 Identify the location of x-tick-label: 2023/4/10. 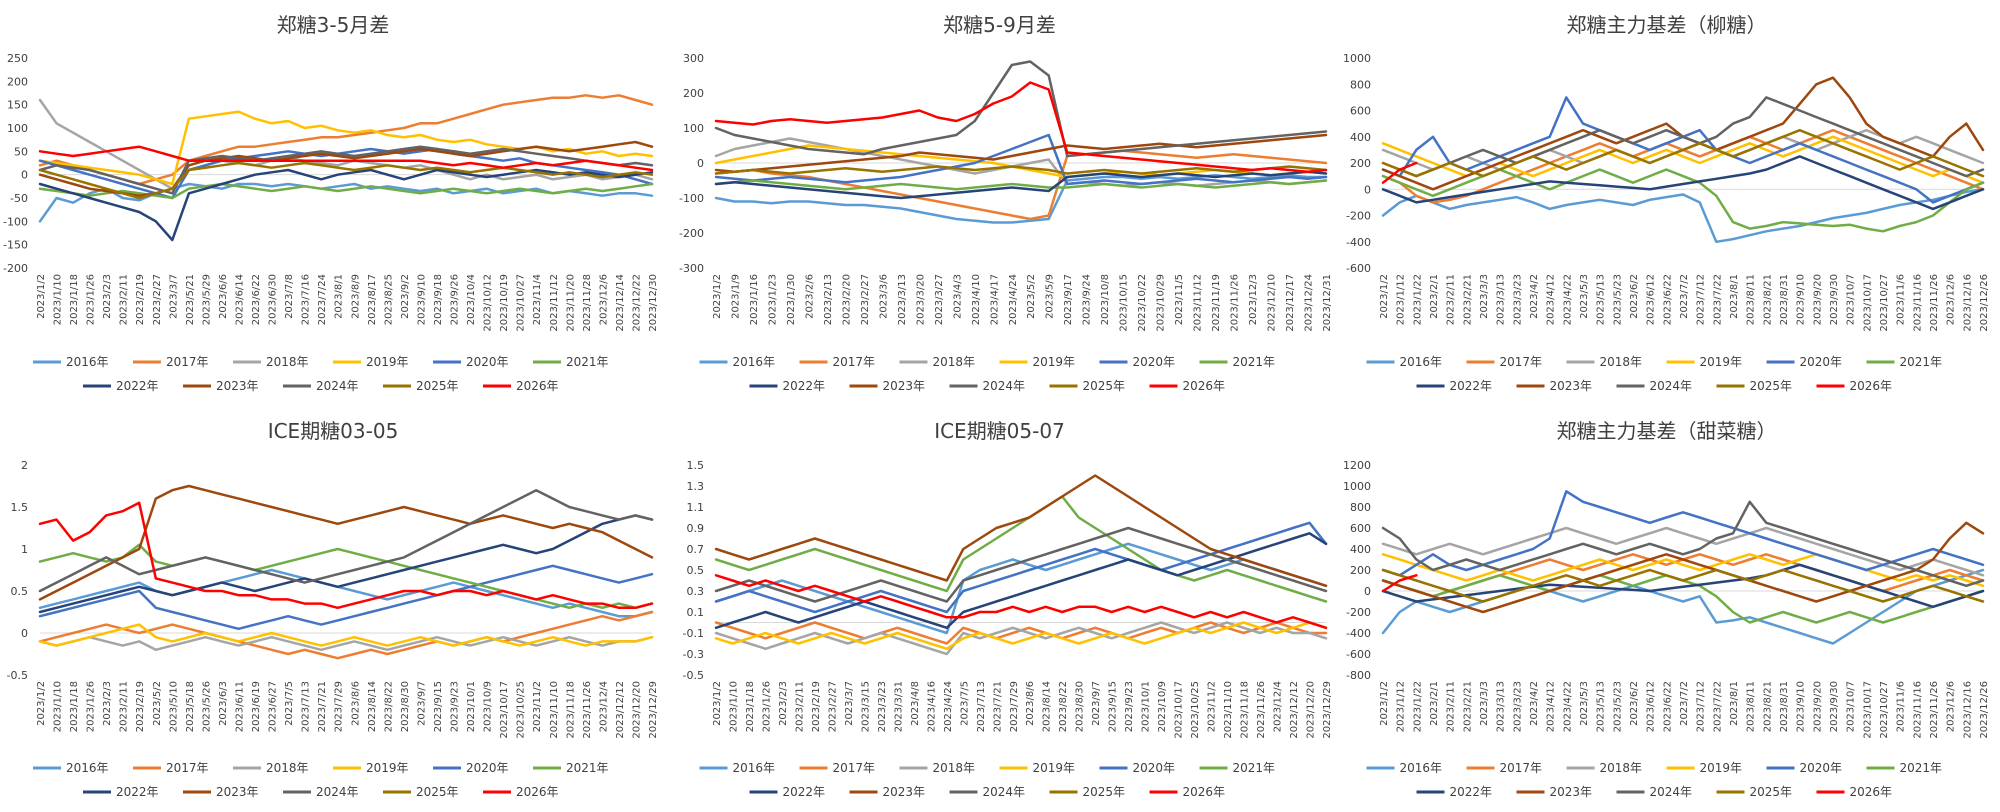
(976, 299).